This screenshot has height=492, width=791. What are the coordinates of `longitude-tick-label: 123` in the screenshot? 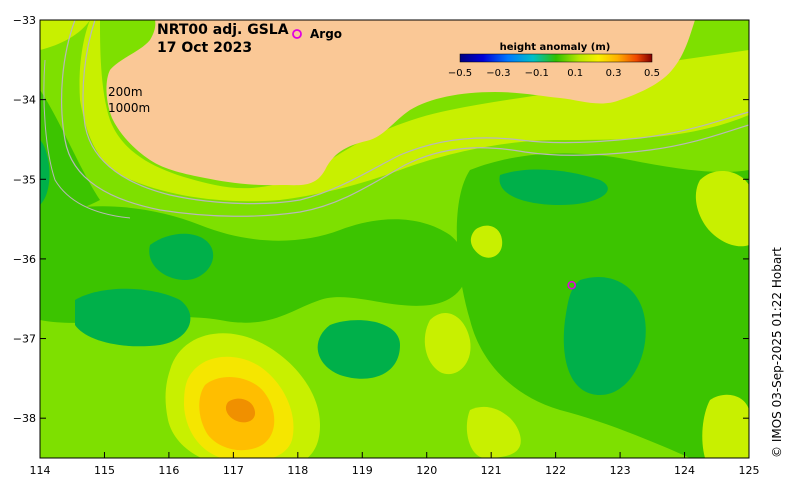 It's located at (620, 470).